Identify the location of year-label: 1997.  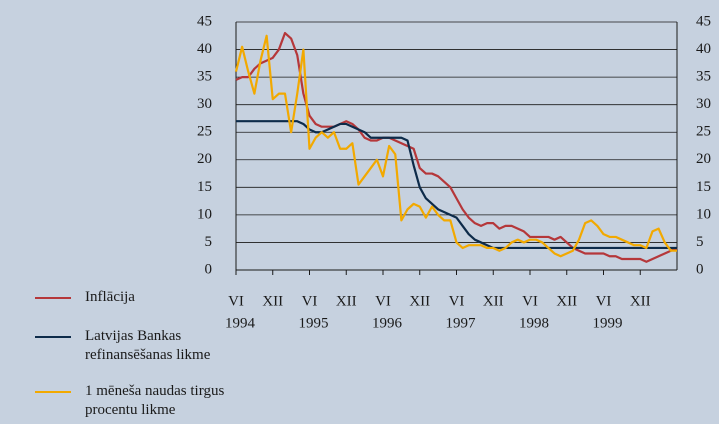
(461, 323).